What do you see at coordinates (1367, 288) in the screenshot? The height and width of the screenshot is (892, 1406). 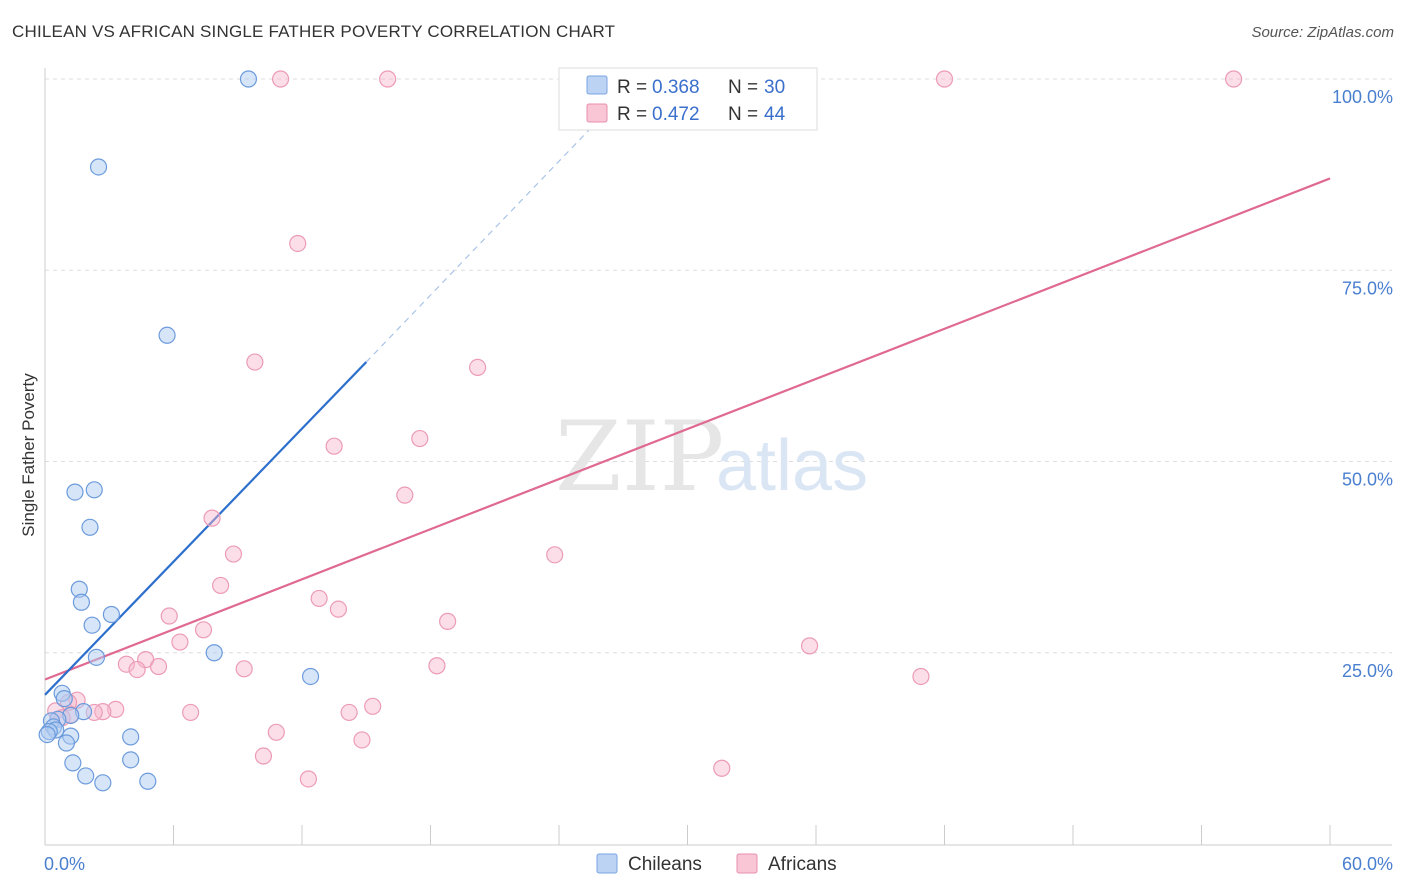 I see `y-tick-label-2: 75.0%` at bounding box center [1367, 288].